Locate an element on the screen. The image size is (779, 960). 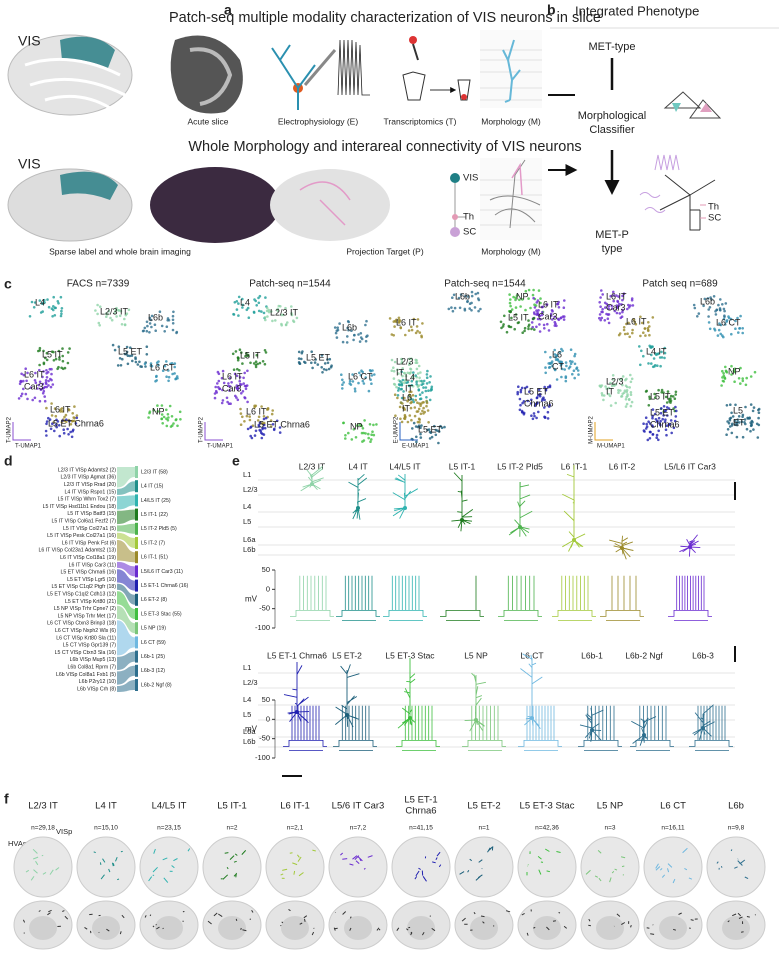
axis-label: mV is located at coordinates (251, 598).